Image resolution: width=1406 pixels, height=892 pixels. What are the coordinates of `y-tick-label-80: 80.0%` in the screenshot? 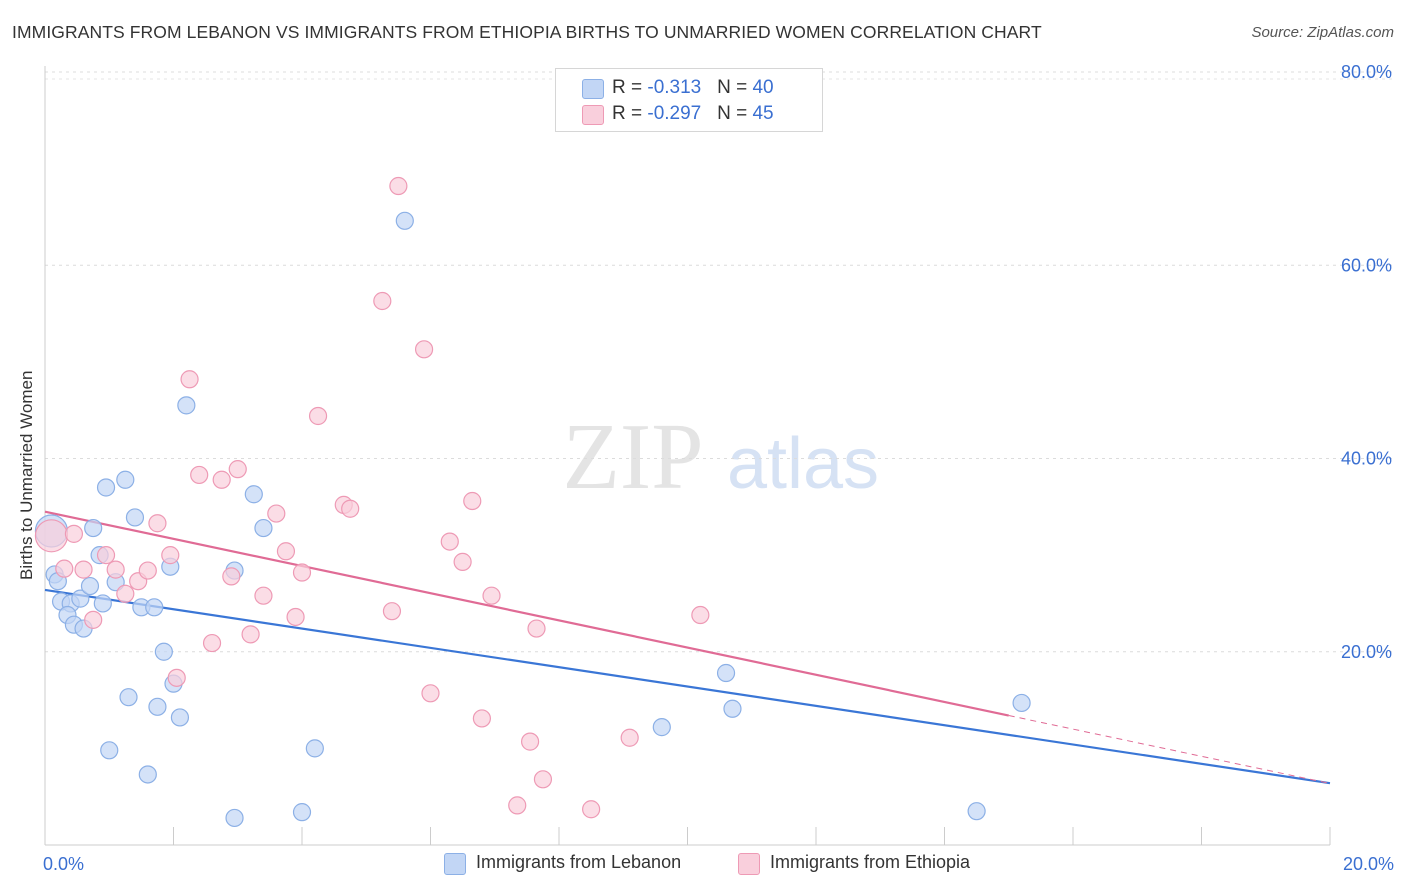 It's located at (1366, 72).